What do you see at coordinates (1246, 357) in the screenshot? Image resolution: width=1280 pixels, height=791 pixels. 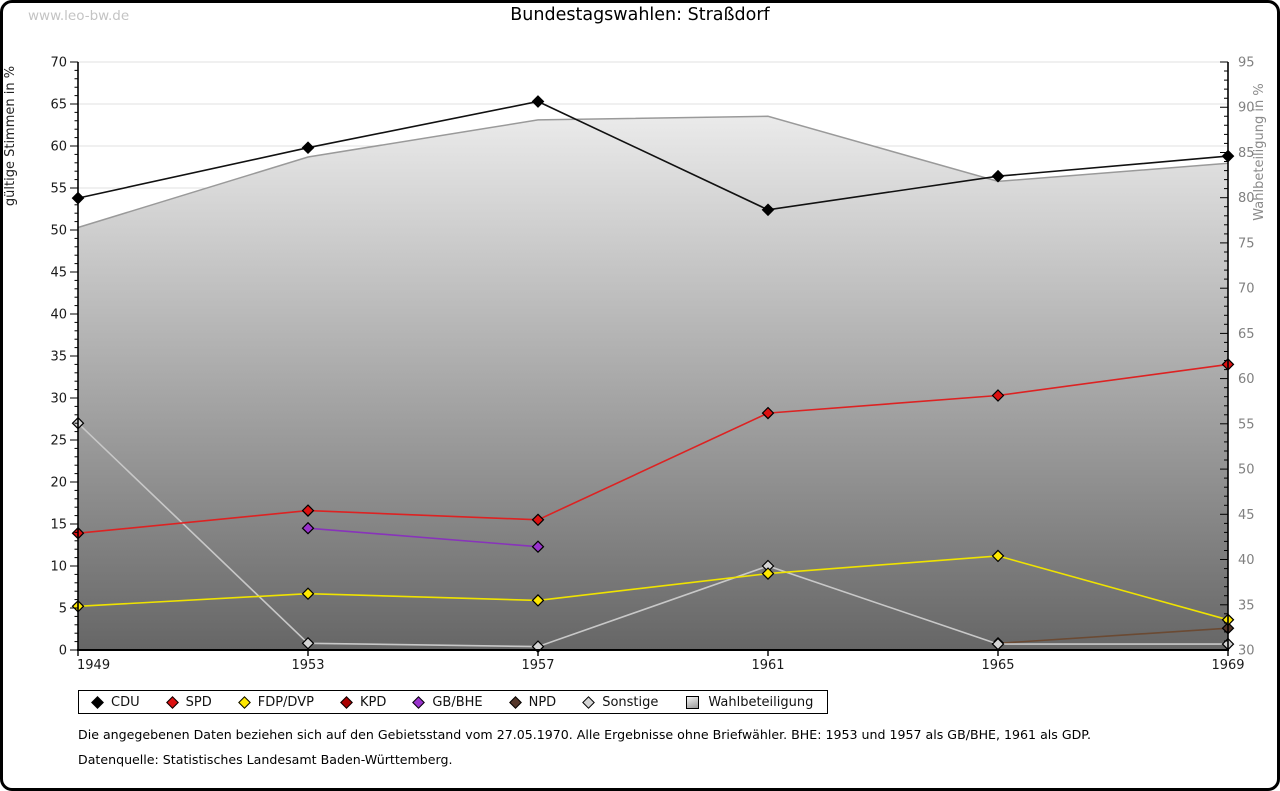 I see `right-axis-labels: 30 35 40 45 50 55 60 65 70 75 80 85 90 95` at bounding box center [1246, 357].